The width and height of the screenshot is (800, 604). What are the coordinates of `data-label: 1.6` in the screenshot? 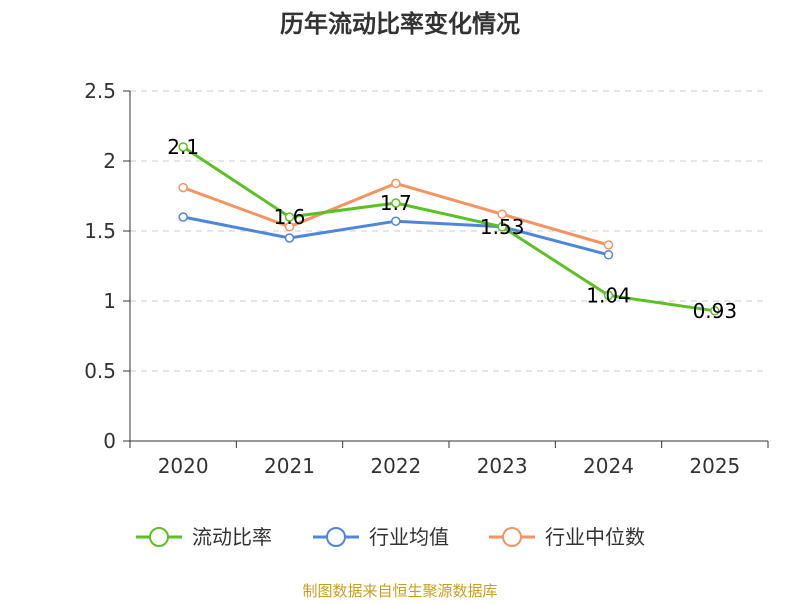 It's located at (290, 217).